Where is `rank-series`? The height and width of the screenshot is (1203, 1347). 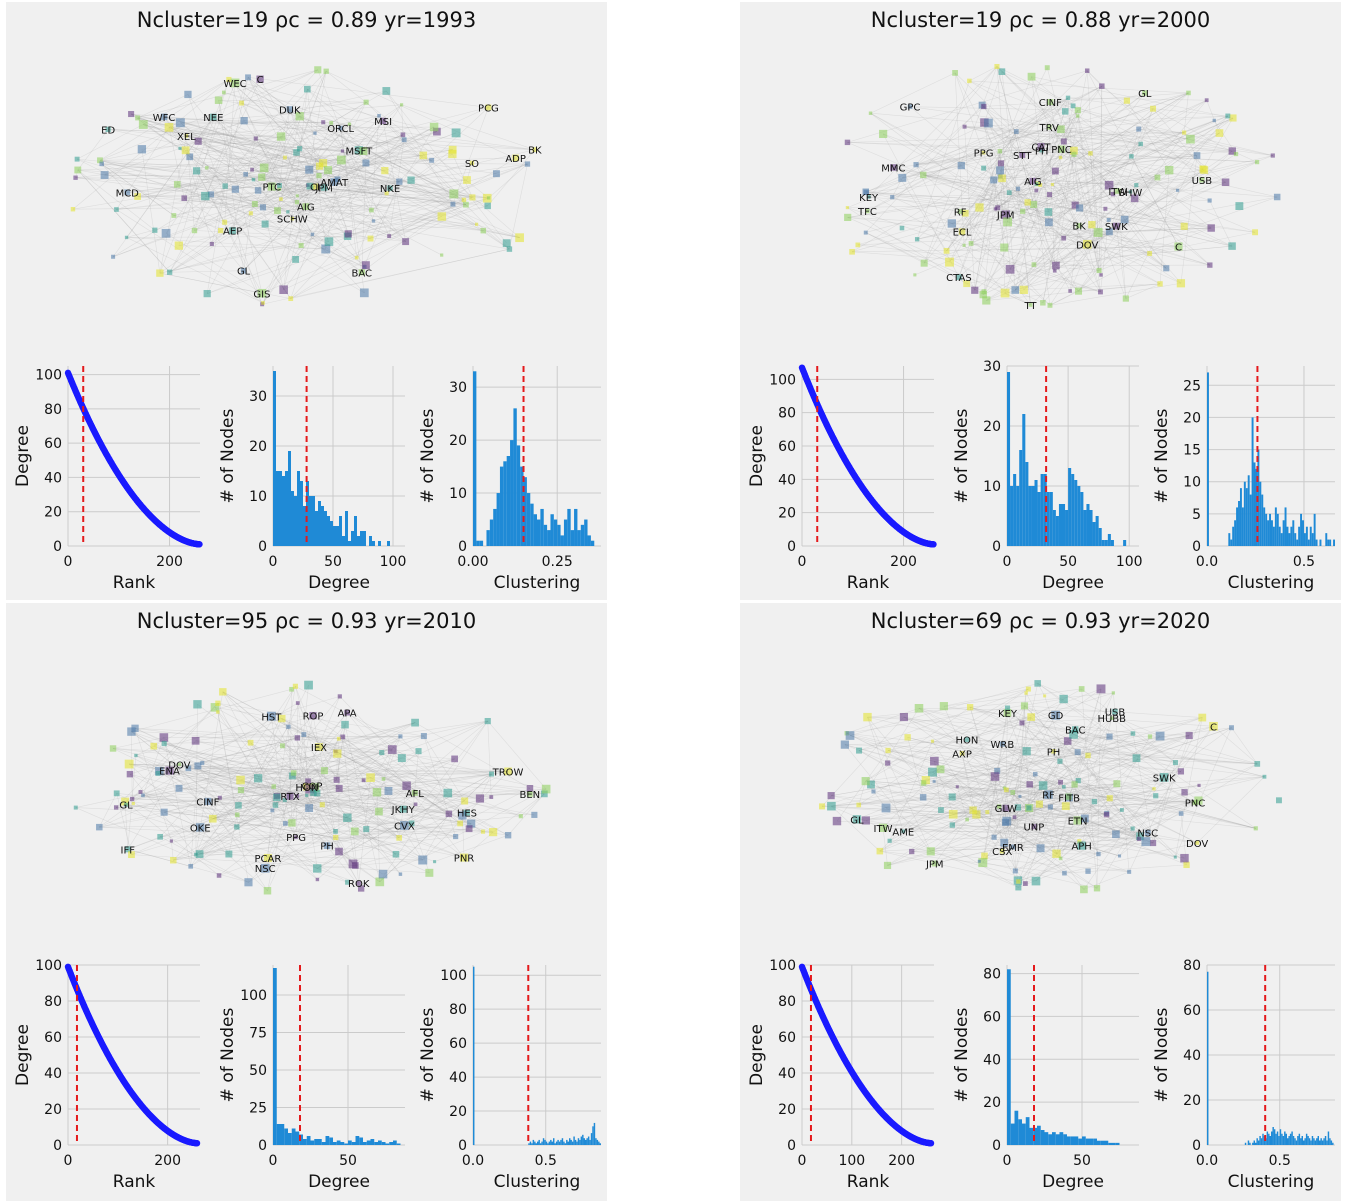
rank-series is located at coordinates (133, 458).